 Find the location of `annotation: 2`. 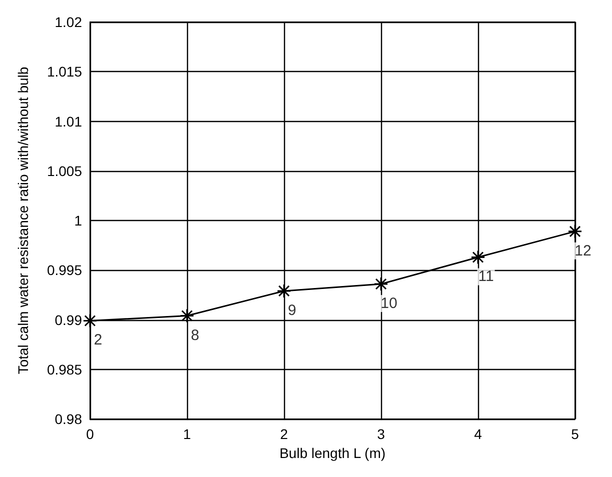

annotation: 2 is located at coordinates (98, 340).